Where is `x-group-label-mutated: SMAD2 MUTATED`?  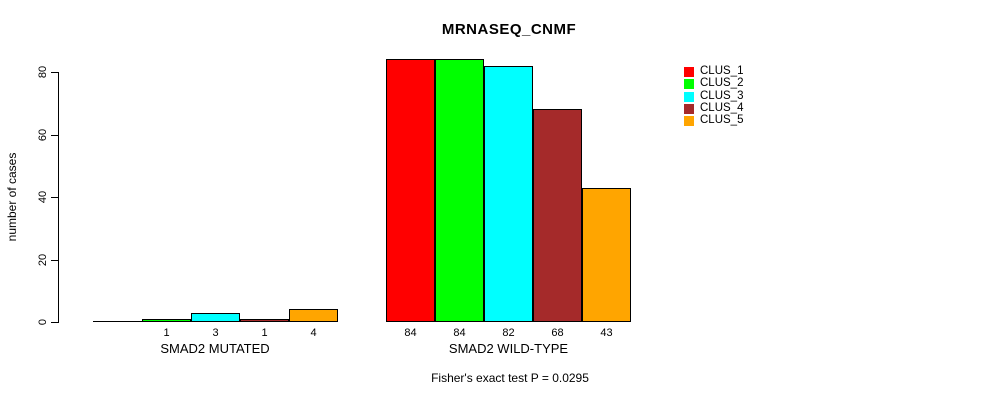 x-group-label-mutated: SMAD2 MUTATED is located at coordinates (215, 348).